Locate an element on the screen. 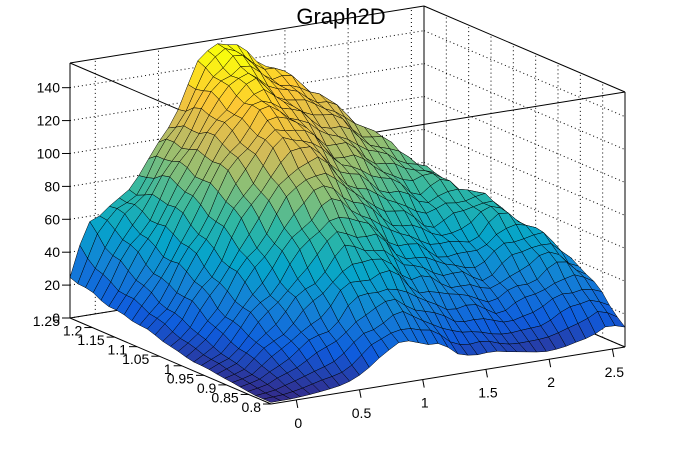 This screenshot has height=472, width=696. y-tick-label: 1.2 is located at coordinates (73, 331).